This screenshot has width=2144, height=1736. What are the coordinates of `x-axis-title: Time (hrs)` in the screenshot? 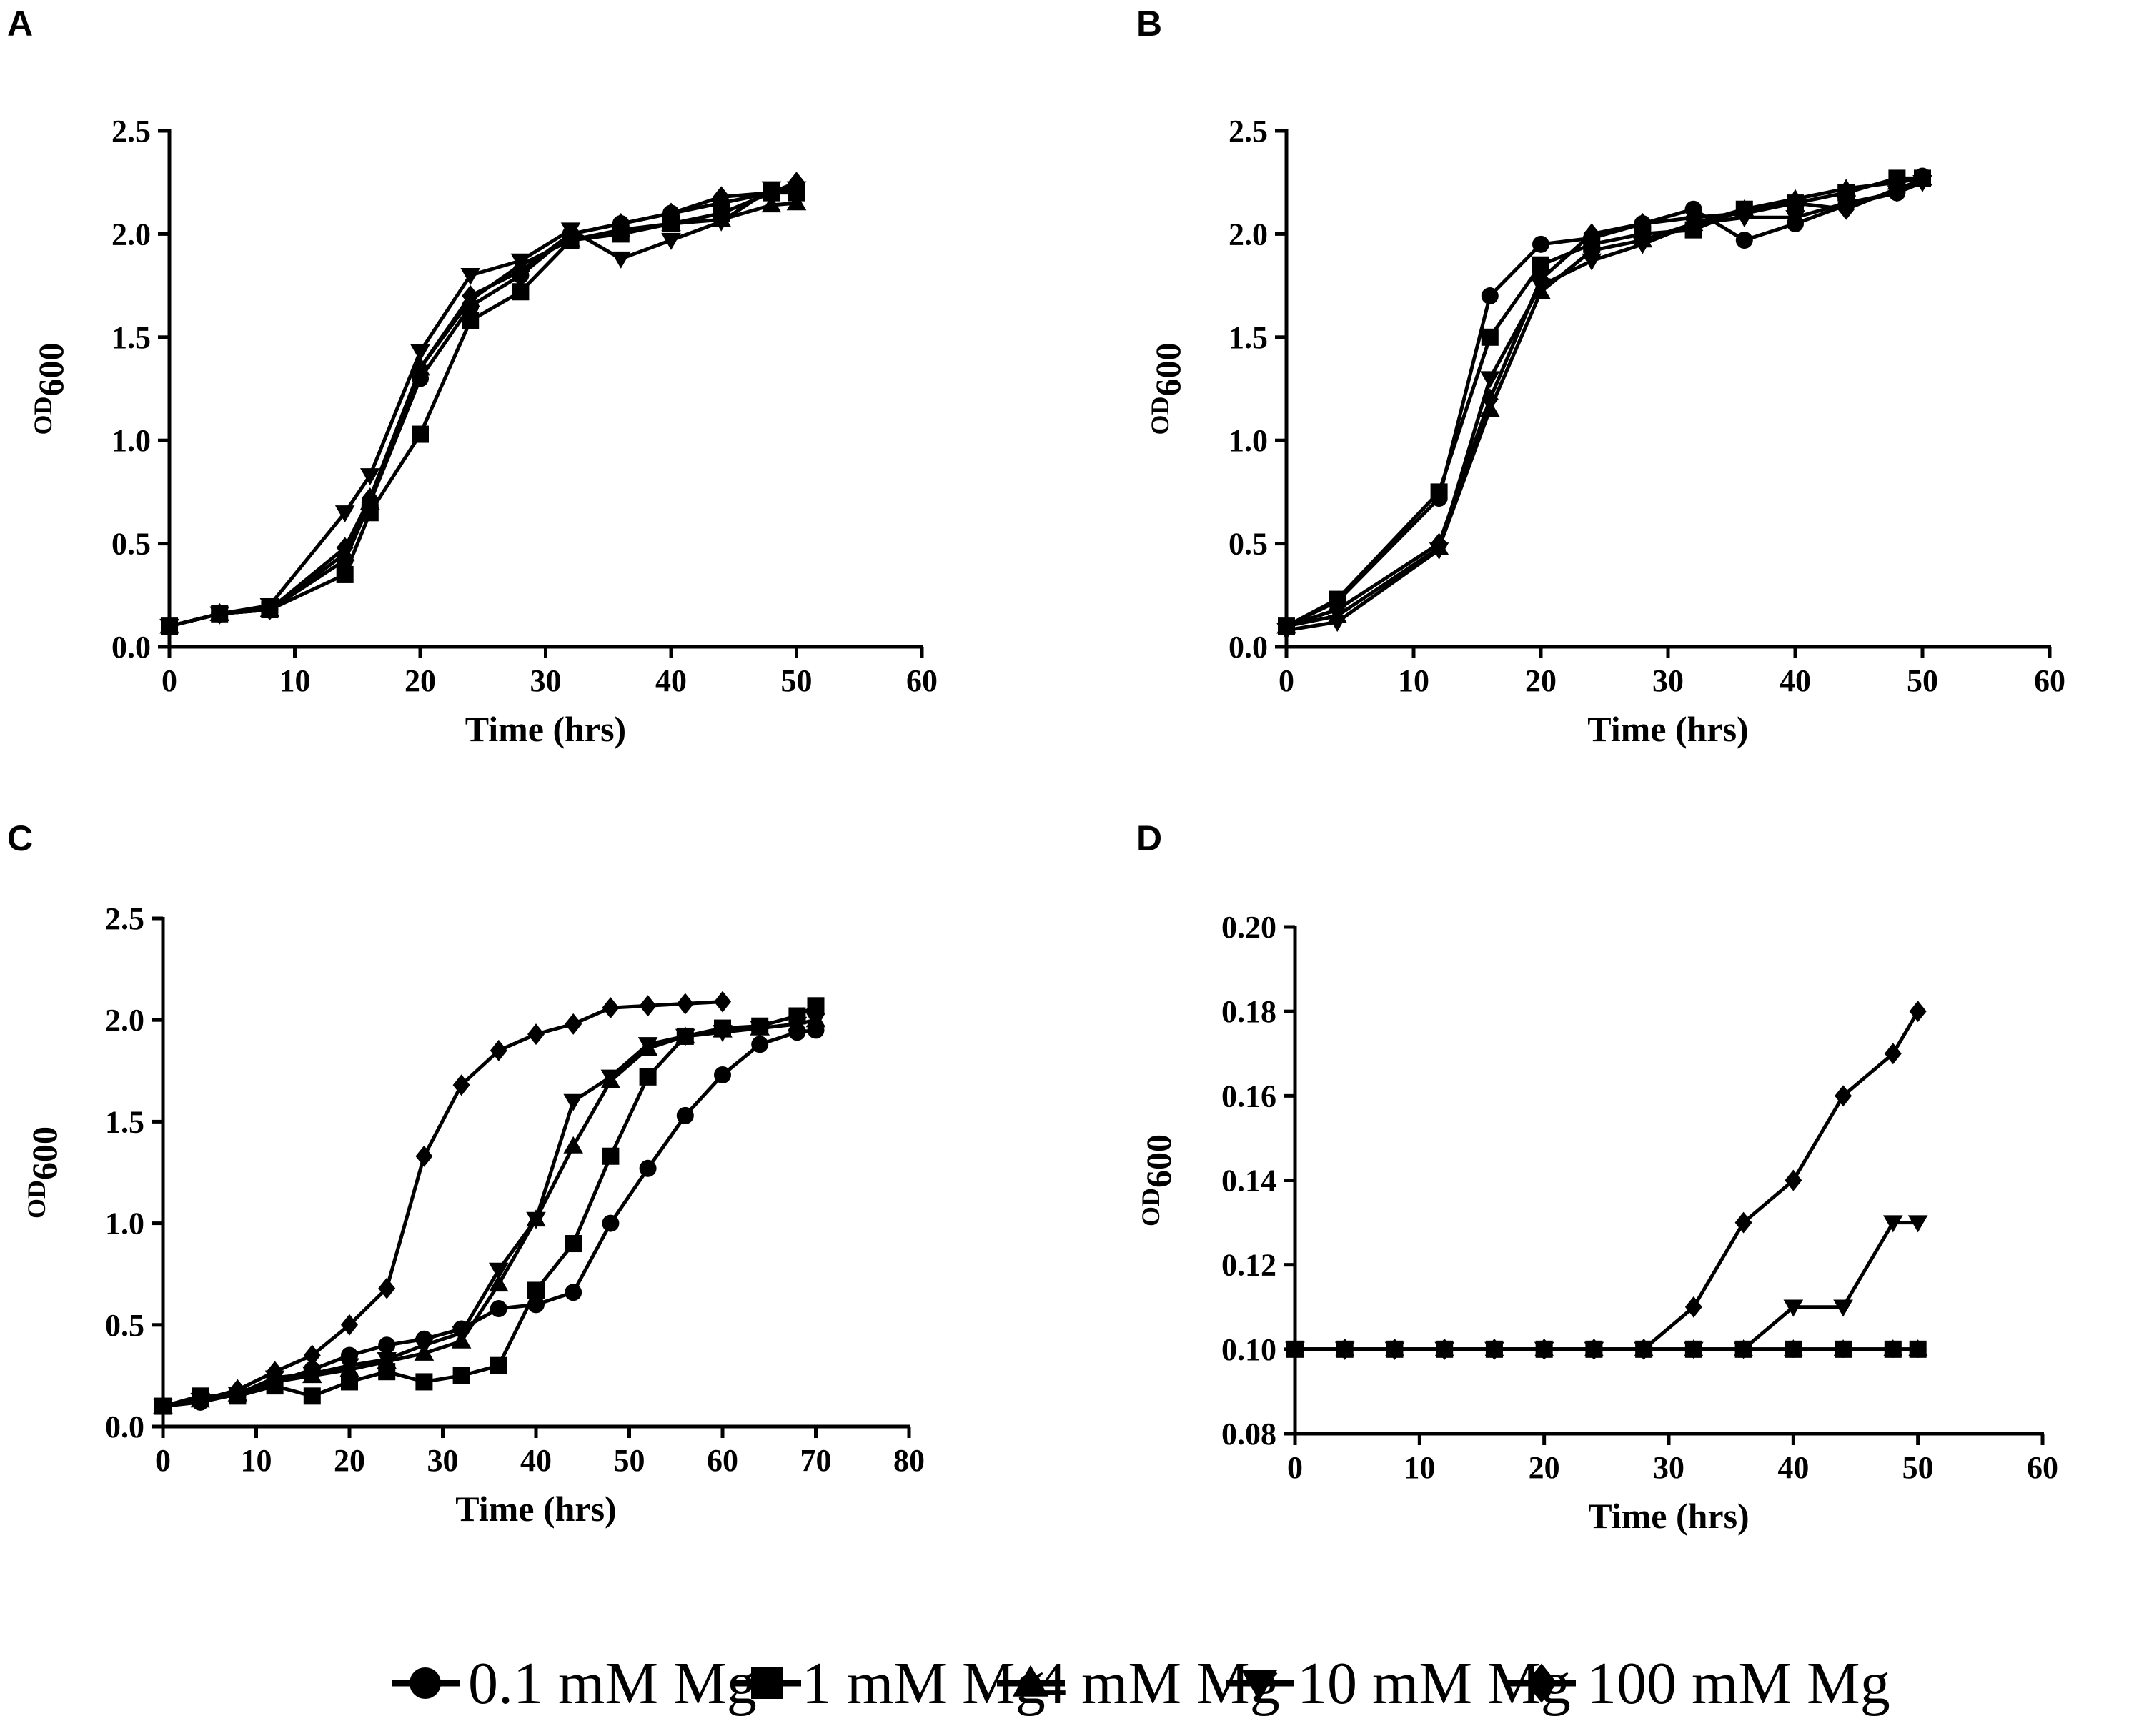 It's located at (535, 1509).